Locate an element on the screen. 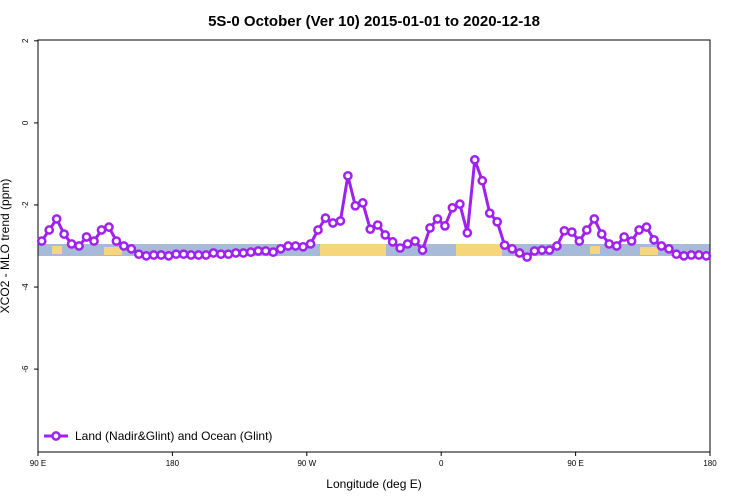 Image resolution: width=750 pixels, height=500 pixels. y-axis-label: XCO2 - MLO trend (ppm) is located at coordinates (6, 246).